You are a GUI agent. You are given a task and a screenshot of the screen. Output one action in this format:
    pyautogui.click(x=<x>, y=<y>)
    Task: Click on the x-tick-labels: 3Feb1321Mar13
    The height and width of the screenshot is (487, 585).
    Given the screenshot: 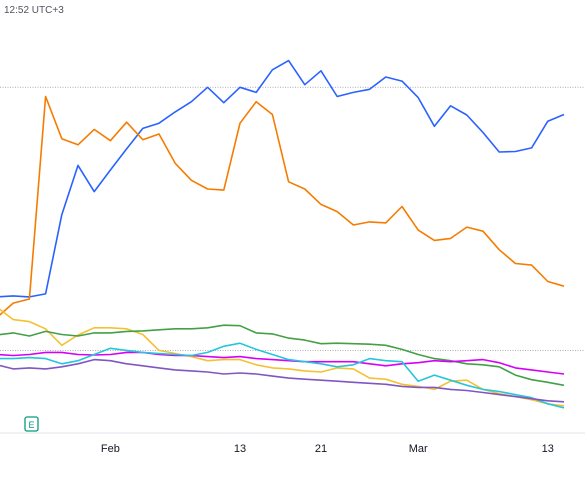 What is the action you would take?
    pyautogui.click(x=277, y=449)
    